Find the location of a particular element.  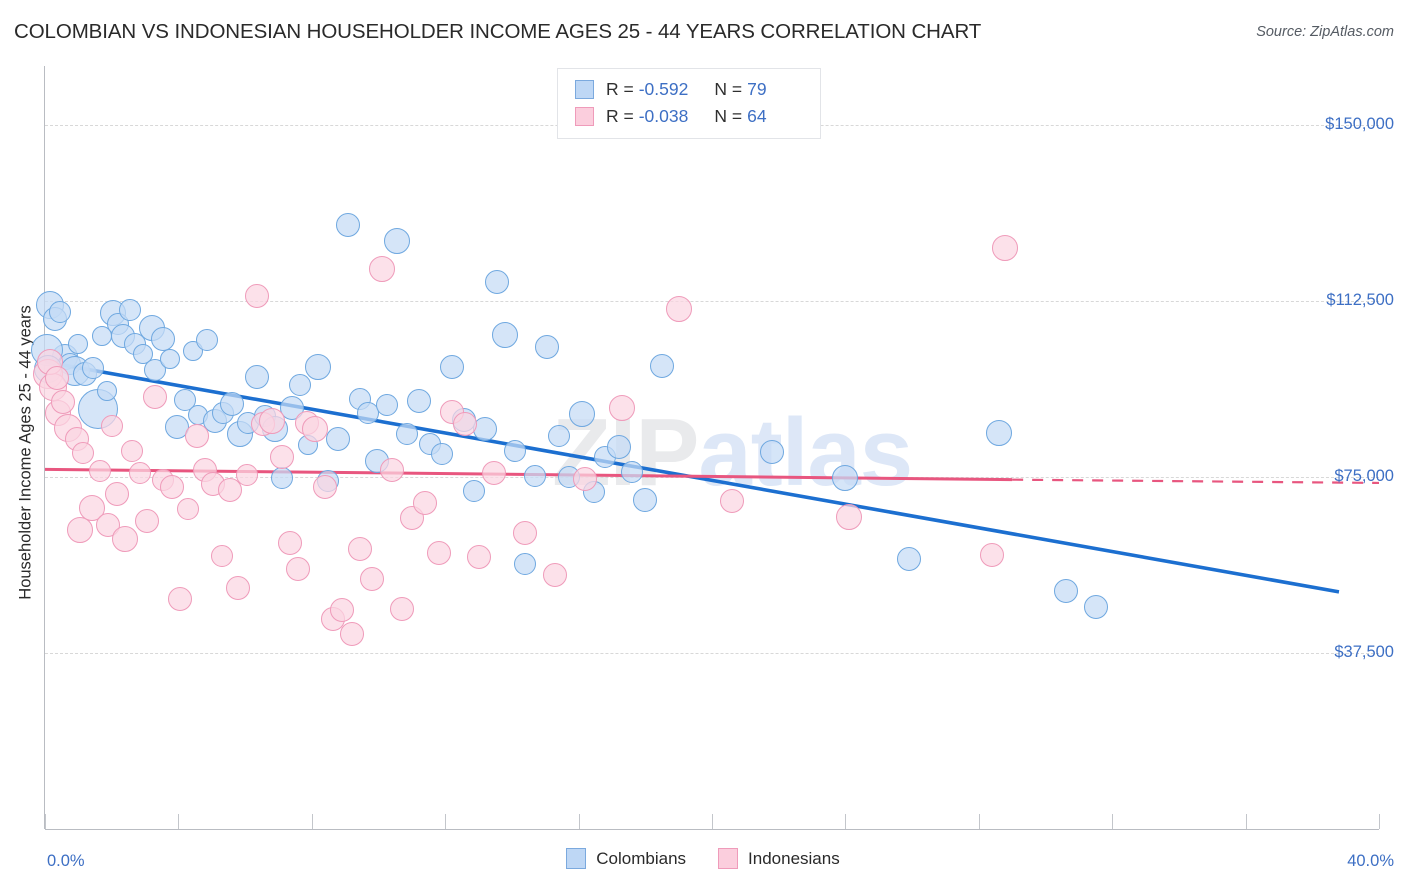

legend-label-colombians: Colombians is located at coordinates (641, 858).